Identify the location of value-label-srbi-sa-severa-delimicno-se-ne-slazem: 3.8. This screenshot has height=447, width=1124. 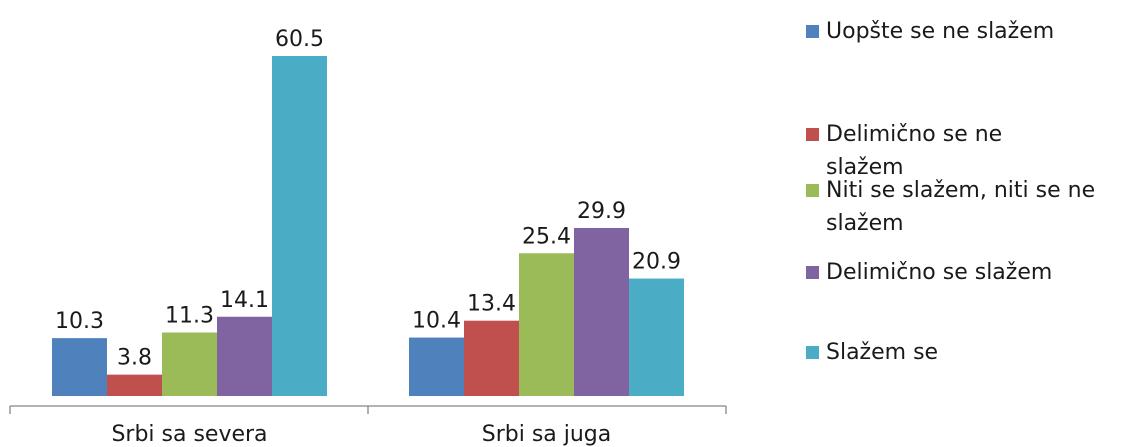
(134, 358).